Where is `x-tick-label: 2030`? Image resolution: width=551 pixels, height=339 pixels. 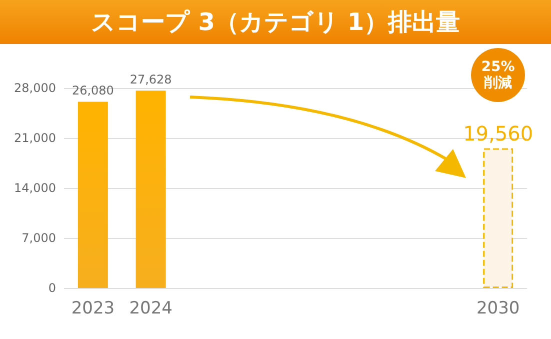 x-tick-label: 2030 is located at coordinates (498, 308).